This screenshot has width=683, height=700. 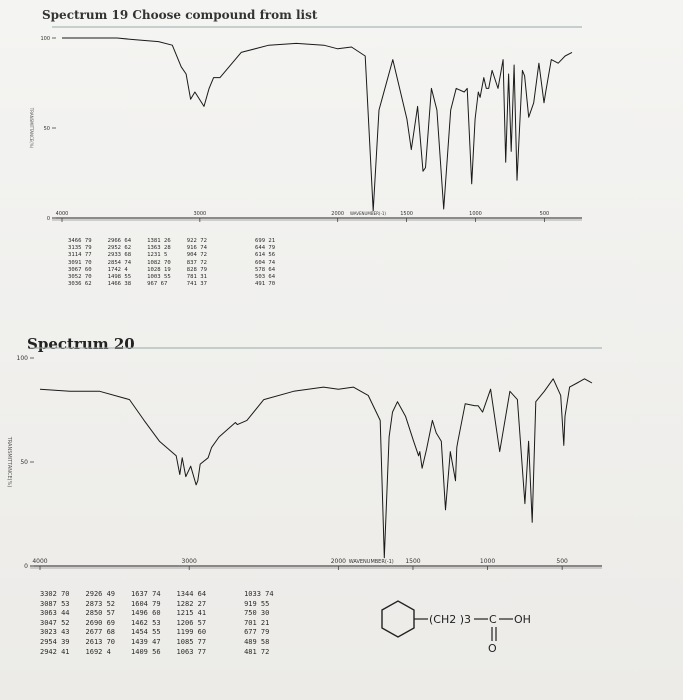 I want to click on peak-entry: 837 72, so click(x=196, y=262).